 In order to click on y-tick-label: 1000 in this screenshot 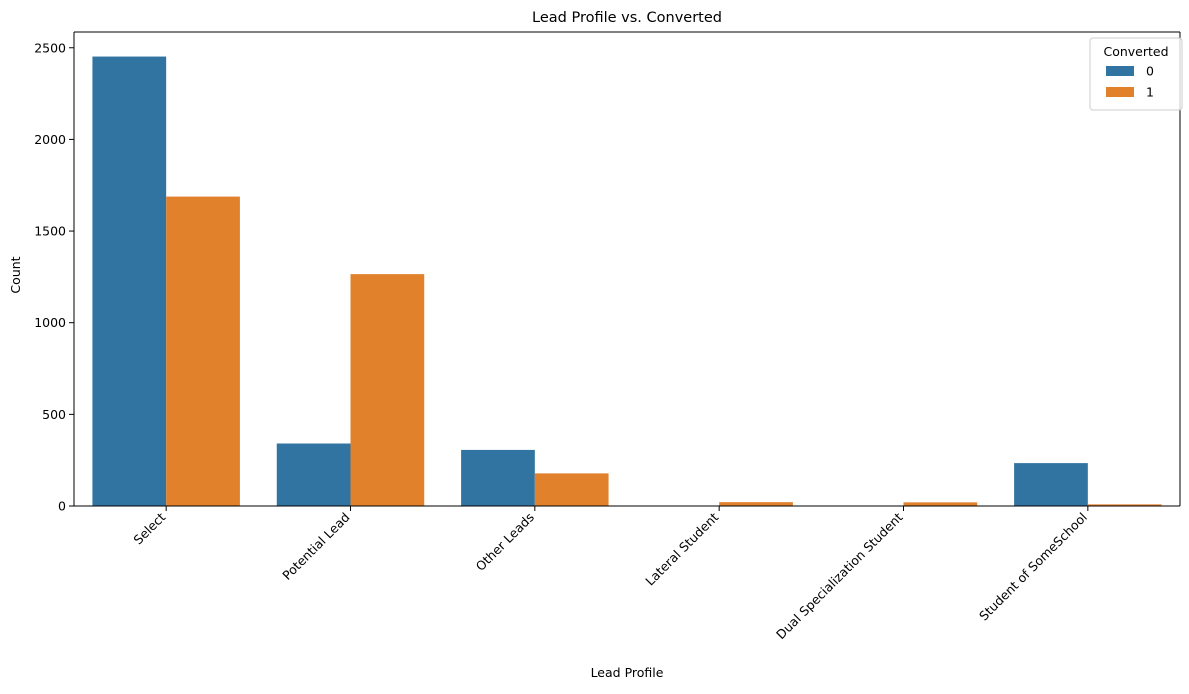, I will do `click(50, 322)`.